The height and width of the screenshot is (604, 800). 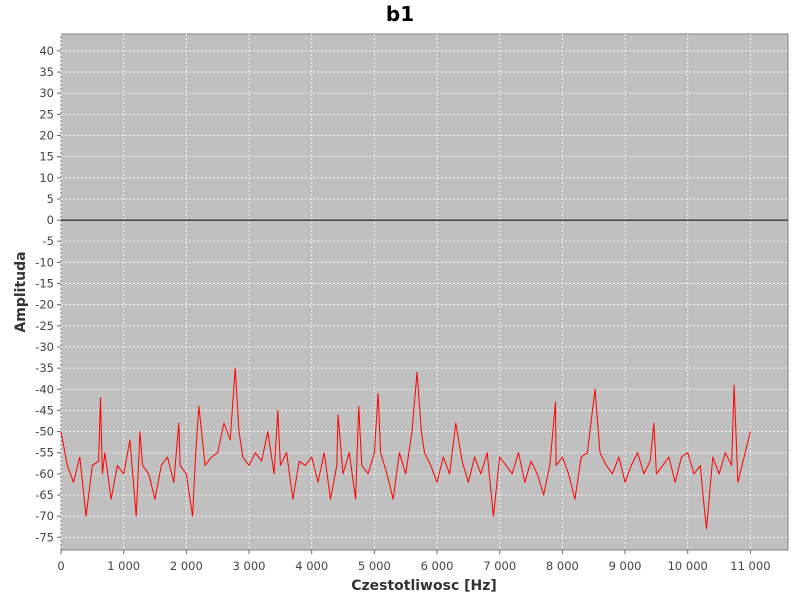 I want to click on x-tick-label: 6 000, so click(x=437, y=566).